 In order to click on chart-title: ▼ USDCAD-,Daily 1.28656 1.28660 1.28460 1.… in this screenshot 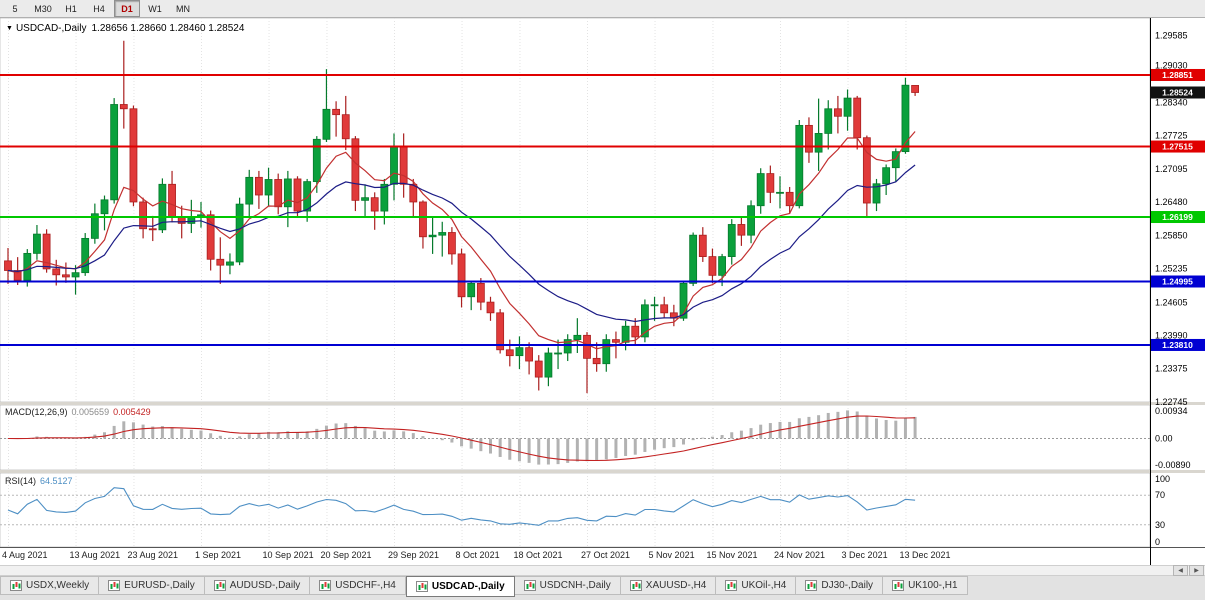, I will do `click(127, 28)`.